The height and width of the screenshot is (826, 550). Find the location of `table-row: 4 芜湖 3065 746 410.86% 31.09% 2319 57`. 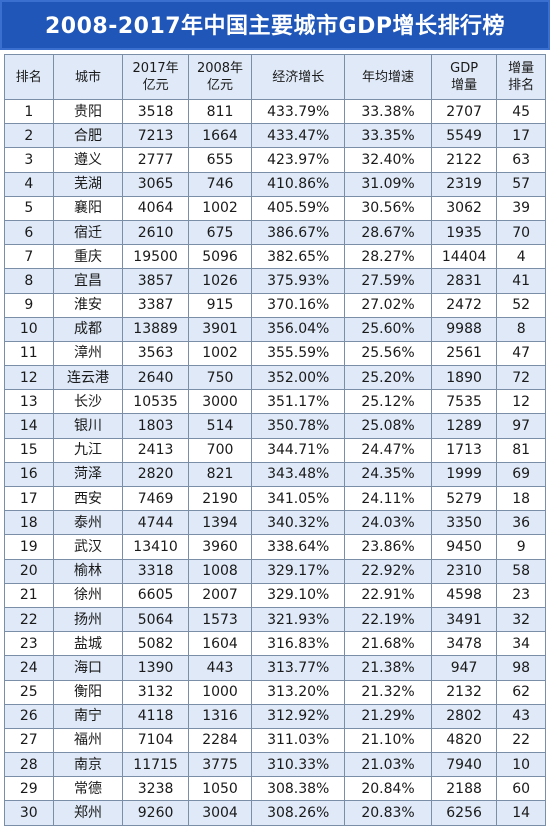

table-row: 4 芜湖 3065 746 410.86% 31.09% 2319 57 is located at coordinates (275, 184).